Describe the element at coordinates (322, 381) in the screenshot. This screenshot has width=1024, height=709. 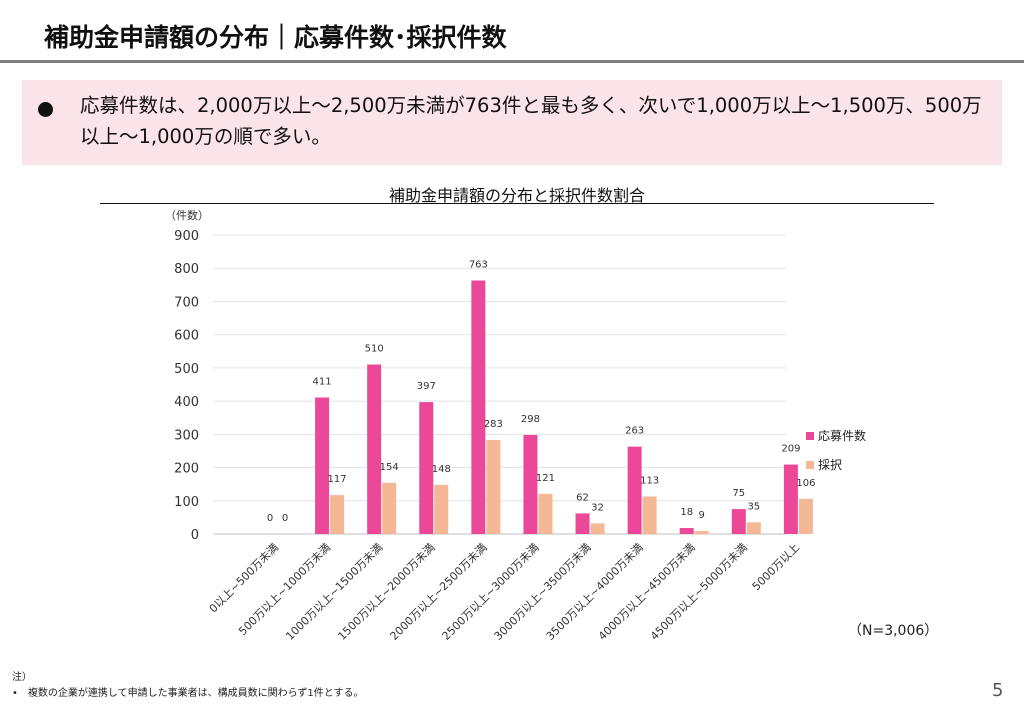
I see `data-label-applications: 411` at that location.